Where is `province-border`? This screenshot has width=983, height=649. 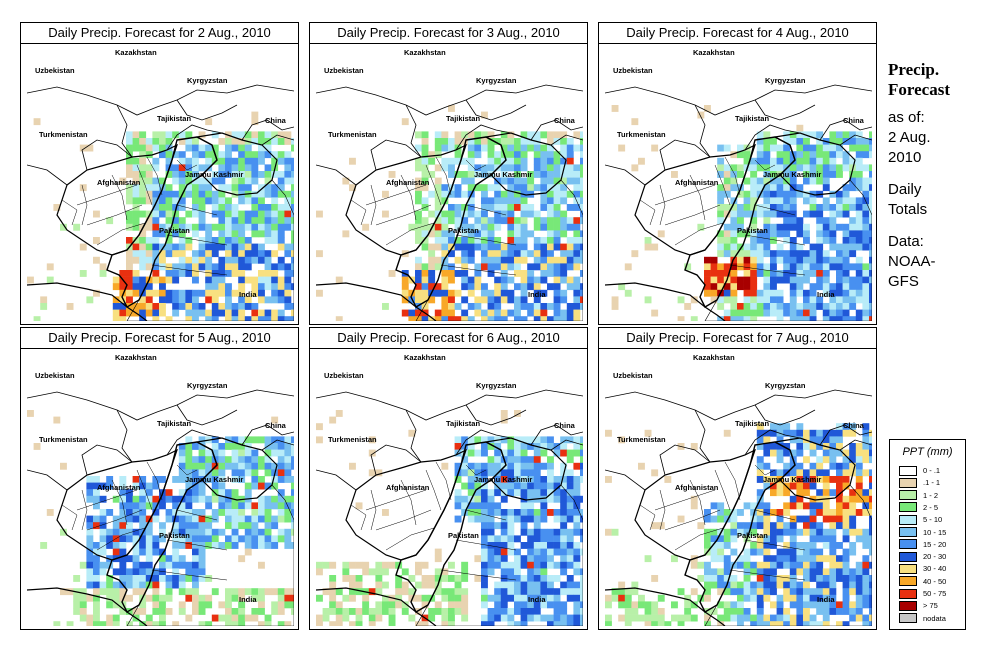
province-border is located at coordinates (765, 470).